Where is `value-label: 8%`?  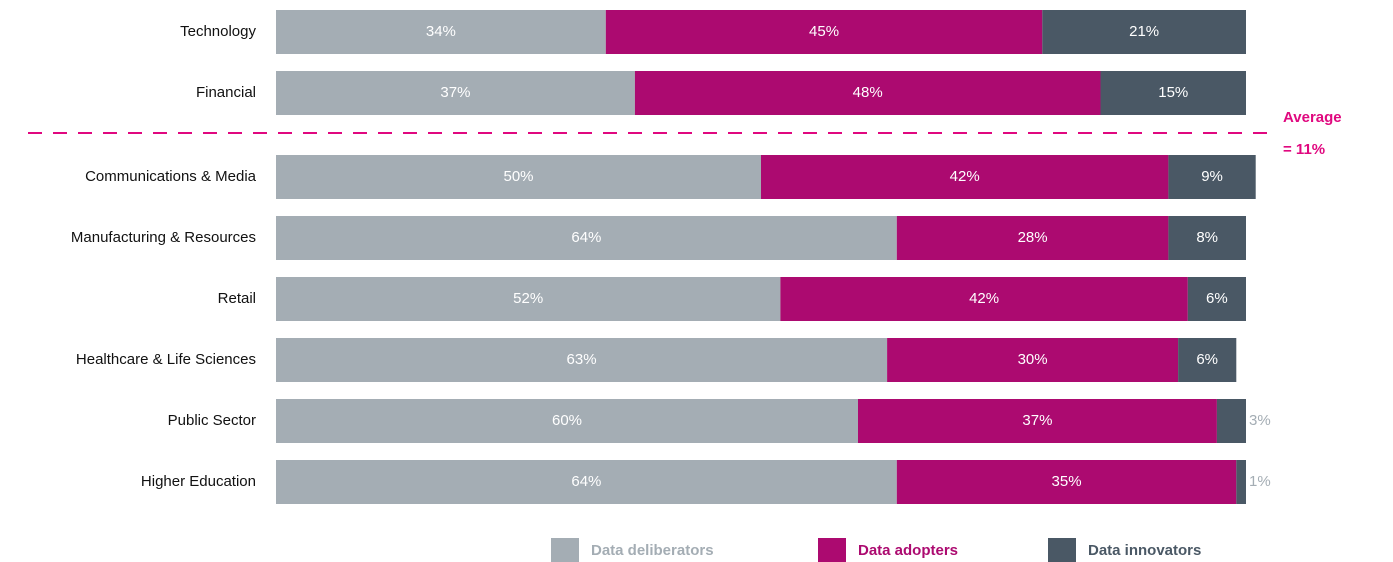
value-label: 8% is located at coordinates (1207, 237).